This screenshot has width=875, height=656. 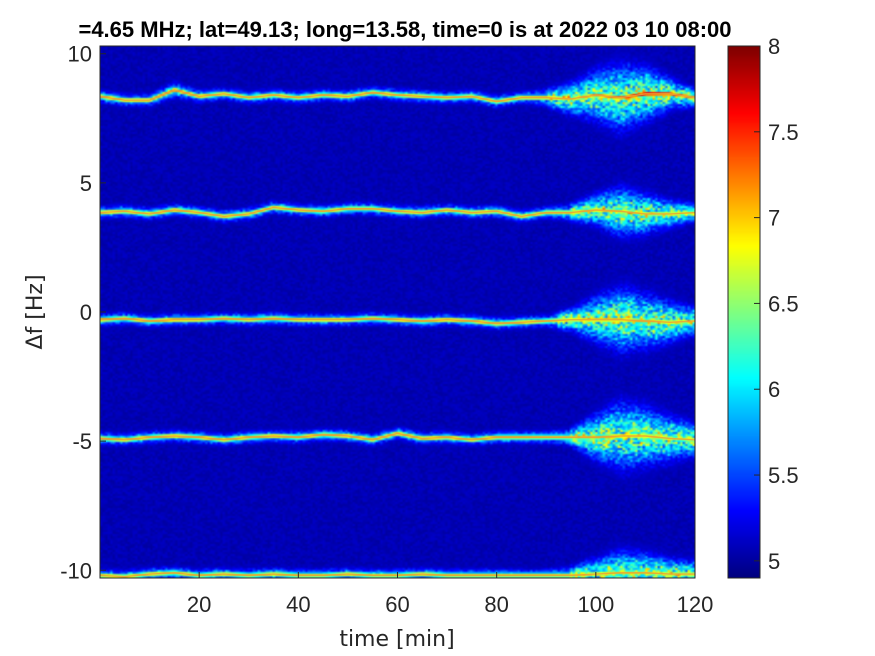 I want to click on colorbar-ticks: 8 7.5 7 6.5 6 5.5 5, so click(x=776, y=304).